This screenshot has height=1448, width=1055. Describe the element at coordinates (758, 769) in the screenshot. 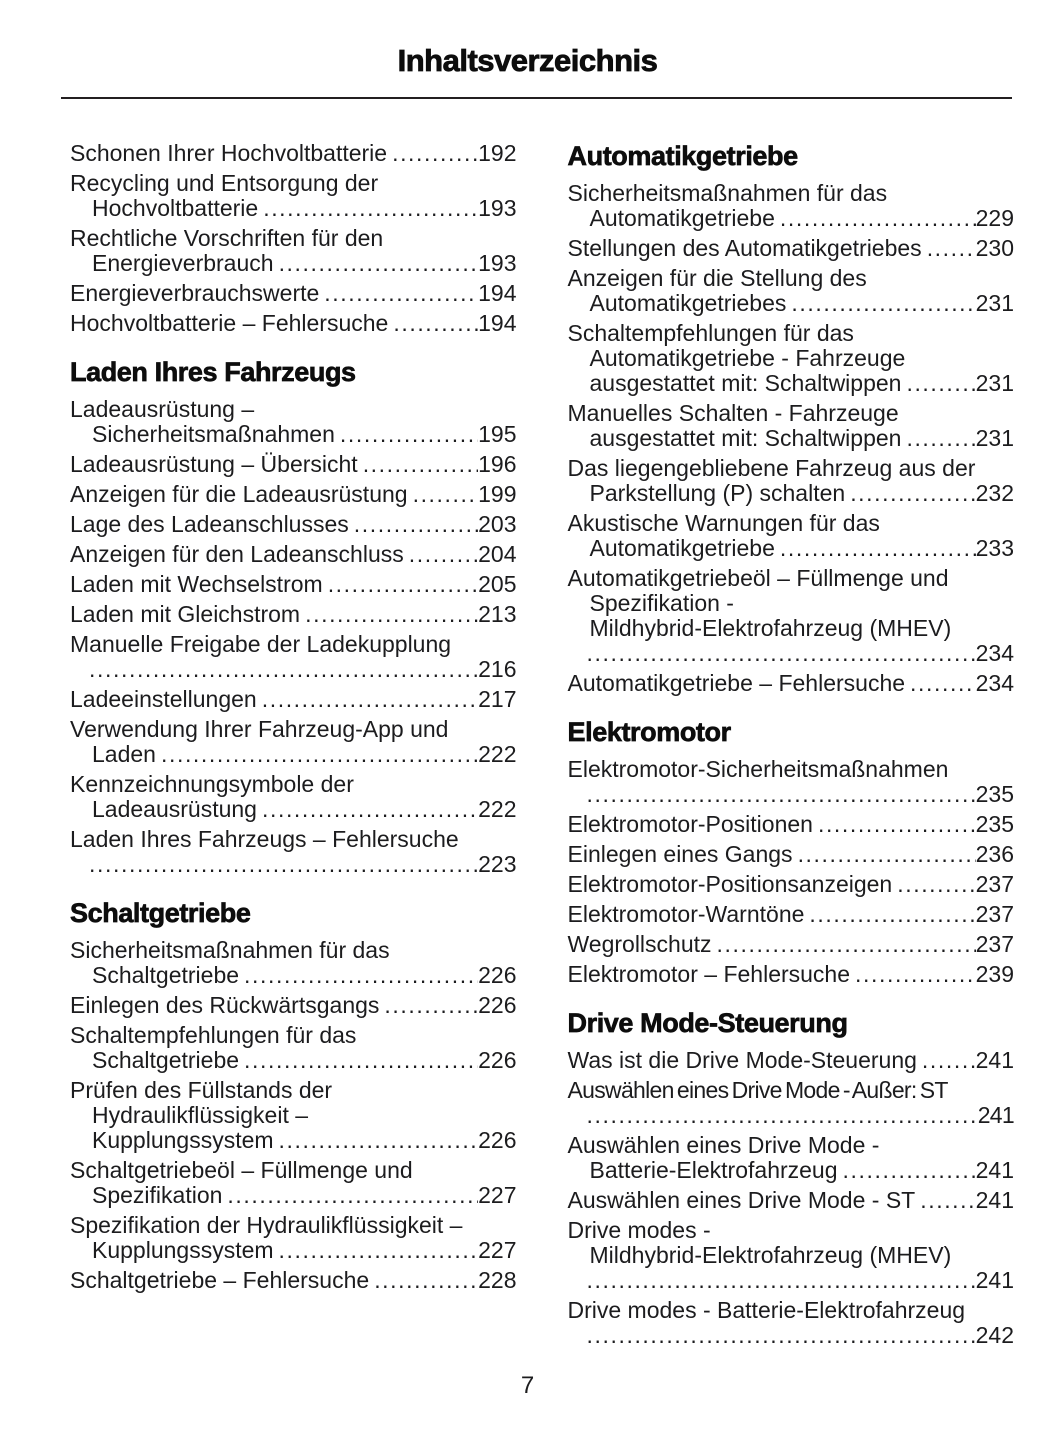

I see `toc-entry-label: Elektromotor-Sicherheitsmaßnahmen` at that location.